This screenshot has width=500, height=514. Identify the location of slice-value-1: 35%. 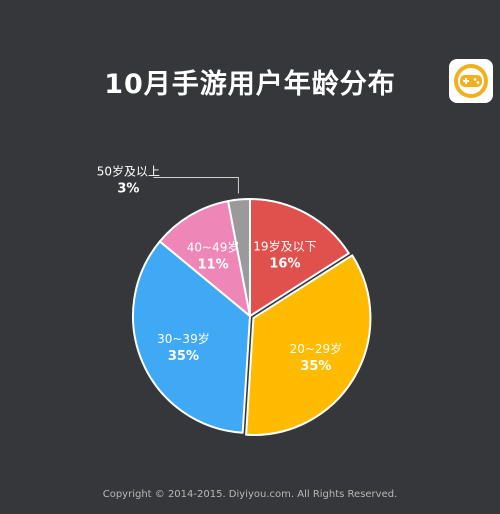
(315, 366).